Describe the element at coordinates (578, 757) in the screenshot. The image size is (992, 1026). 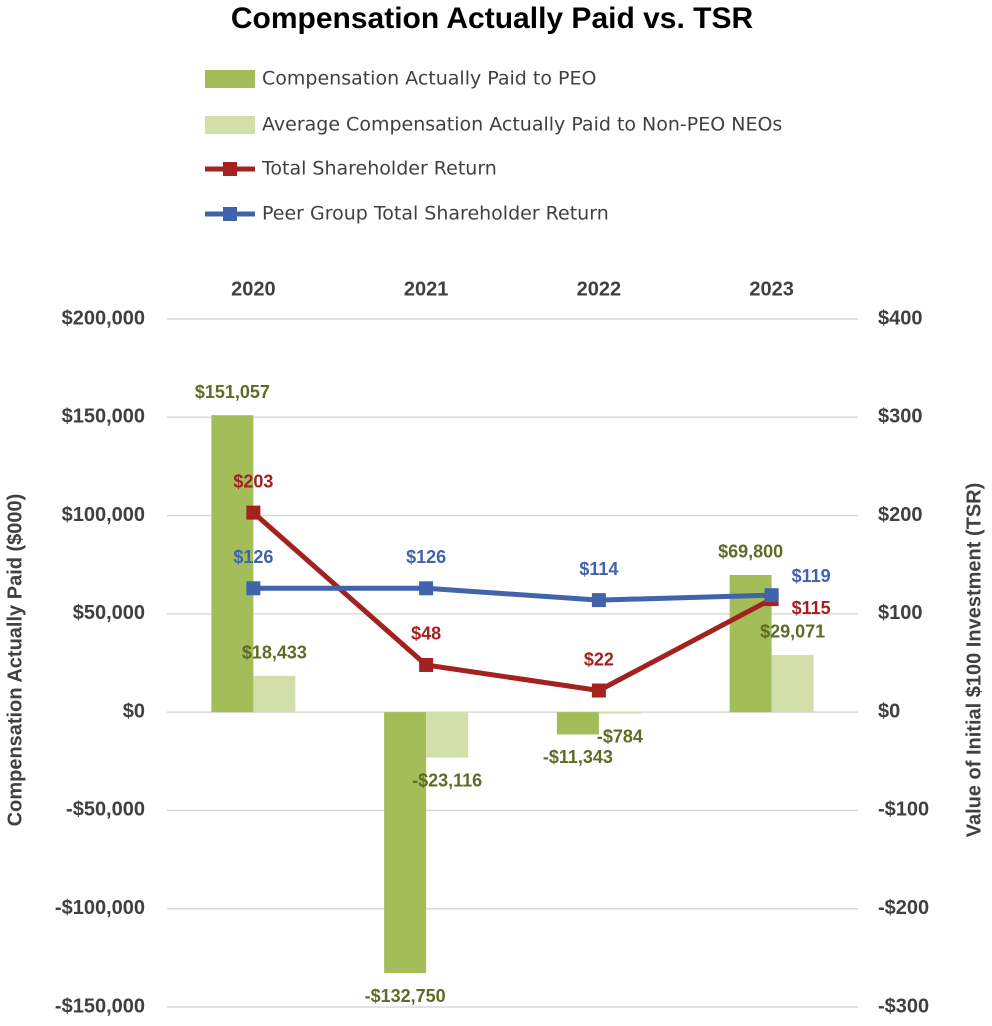
I see `data-label: -$11,343` at that location.